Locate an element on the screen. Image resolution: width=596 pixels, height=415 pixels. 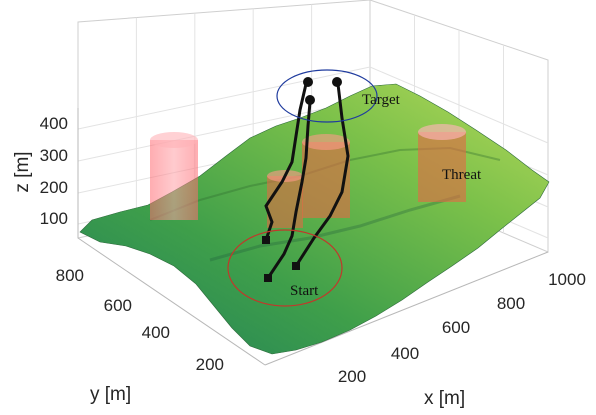
x-axis-label: x [m] is located at coordinates (444, 398).